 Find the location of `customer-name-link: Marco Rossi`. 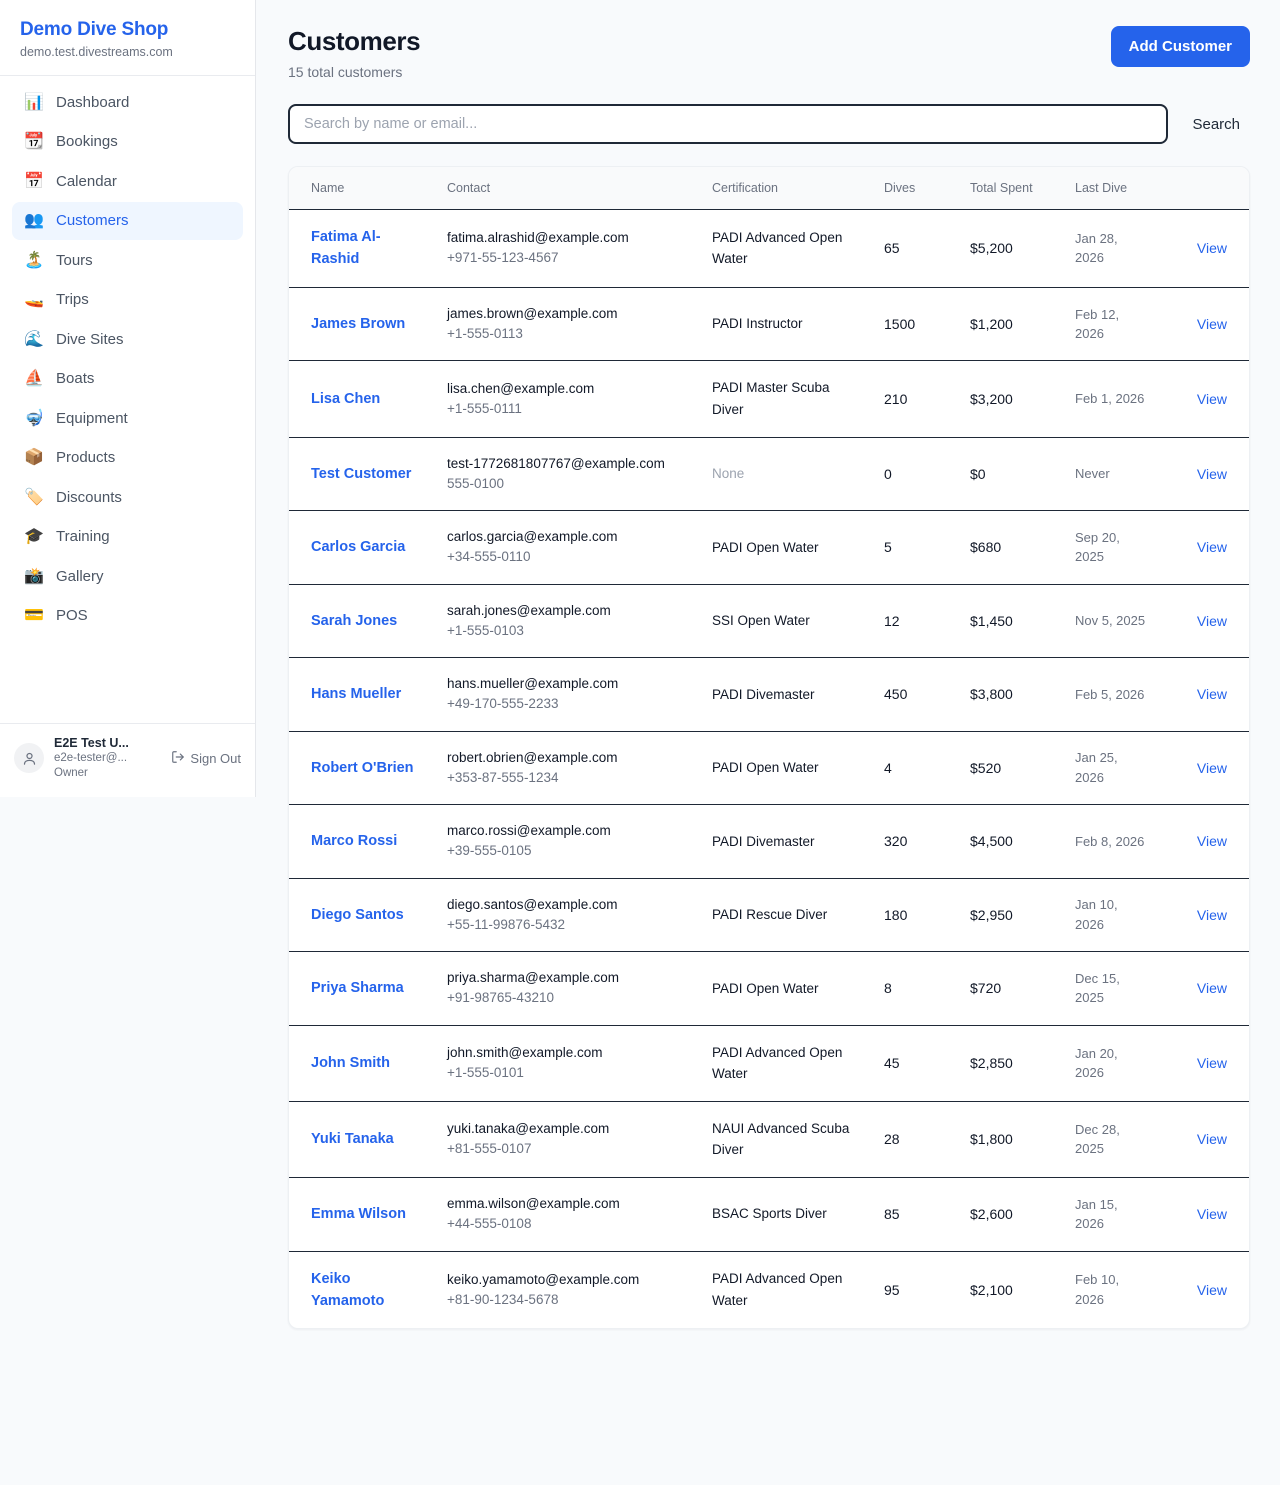

customer-name-link: Marco Rossi is located at coordinates (354, 841).